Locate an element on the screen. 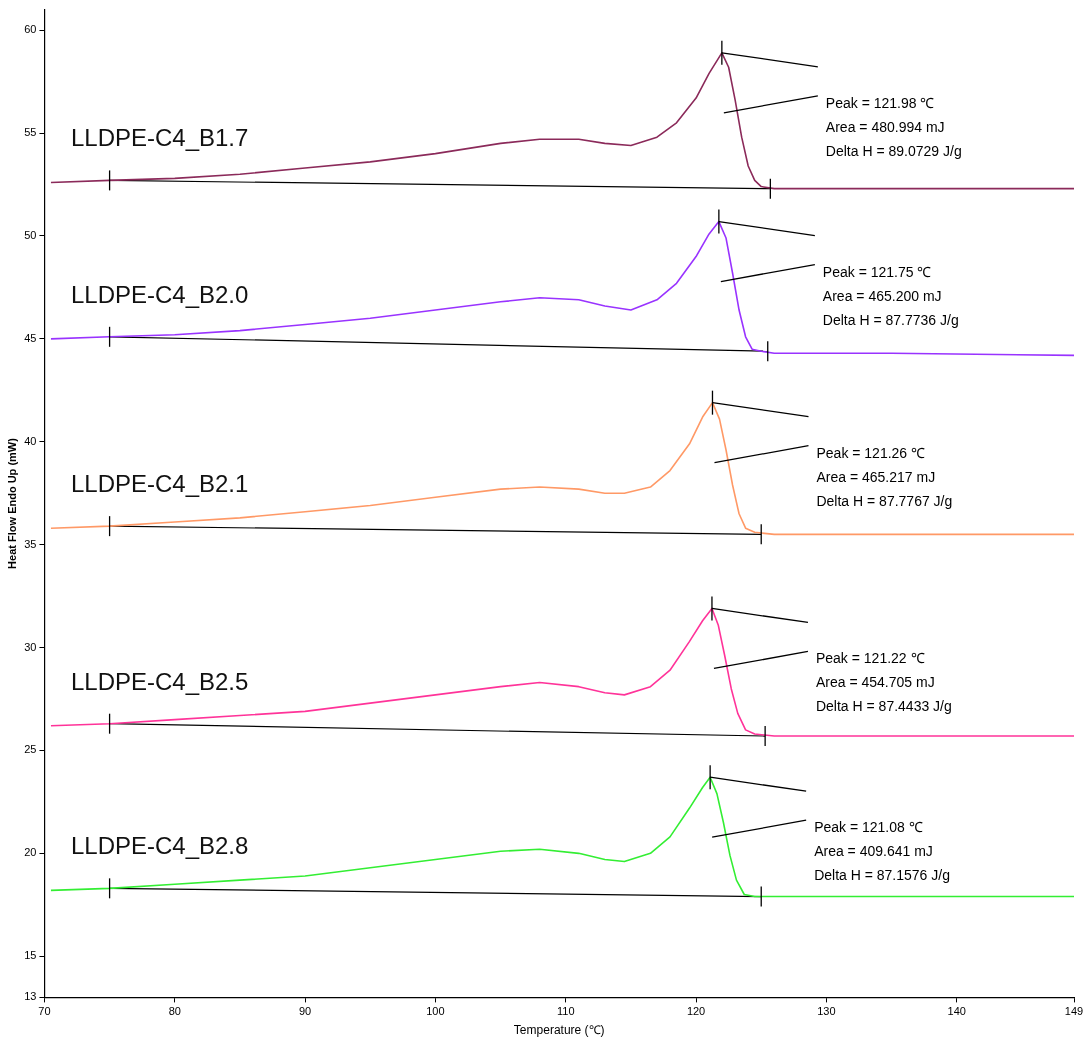  y-axis-title: Heat Flow Endo Up (mW) is located at coordinates (11, 503).